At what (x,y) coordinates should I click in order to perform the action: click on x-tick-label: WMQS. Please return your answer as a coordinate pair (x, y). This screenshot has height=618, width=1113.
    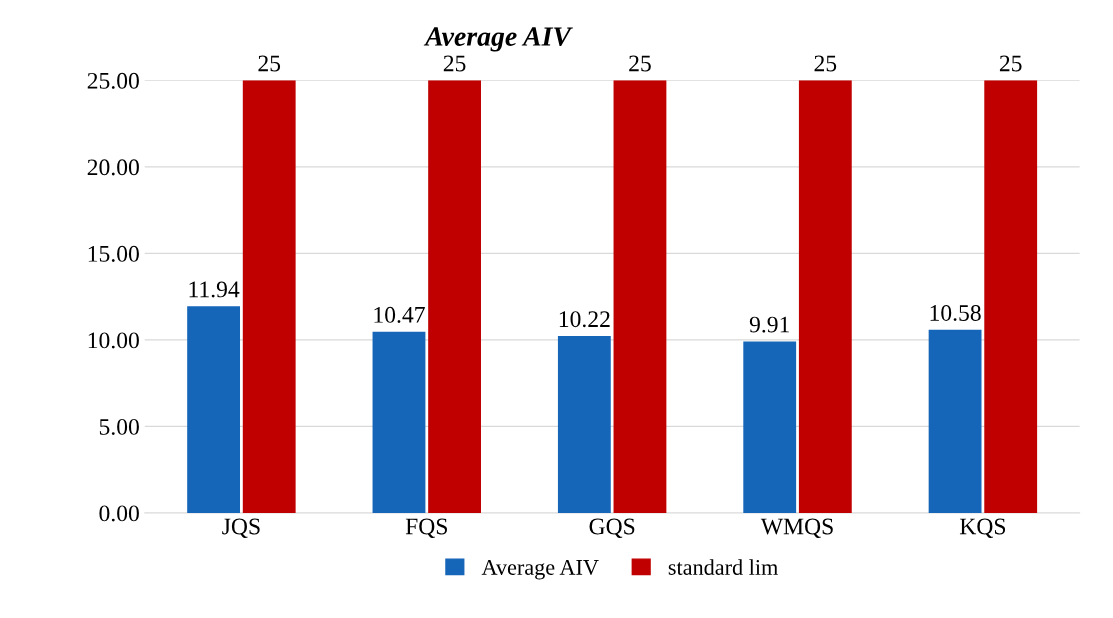
    Looking at the image, I should click on (796, 528).